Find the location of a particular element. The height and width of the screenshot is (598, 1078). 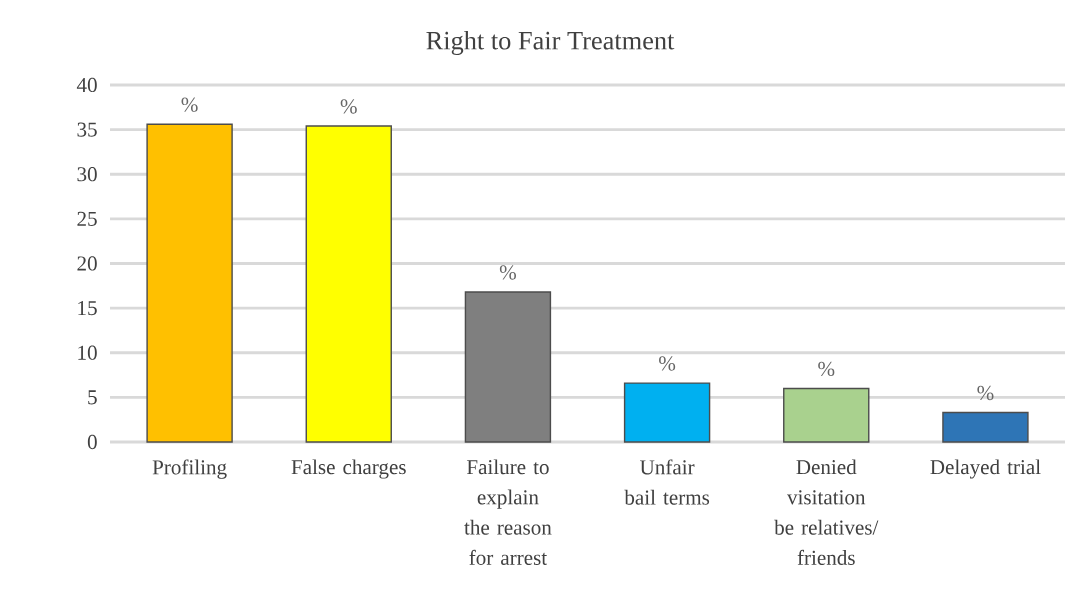

x-tick-label: Profiling is located at coordinates (189, 469).